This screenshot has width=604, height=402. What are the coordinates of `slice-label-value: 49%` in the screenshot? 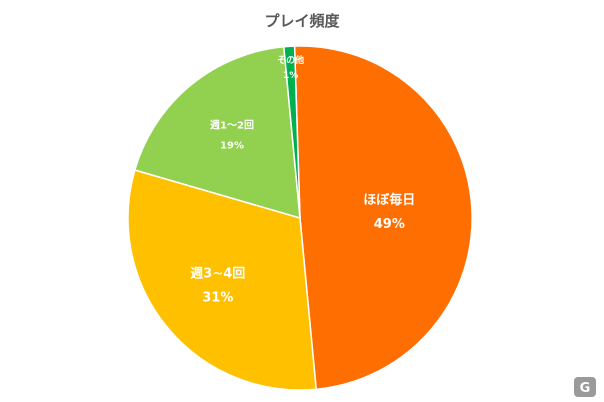 It's located at (389, 224).